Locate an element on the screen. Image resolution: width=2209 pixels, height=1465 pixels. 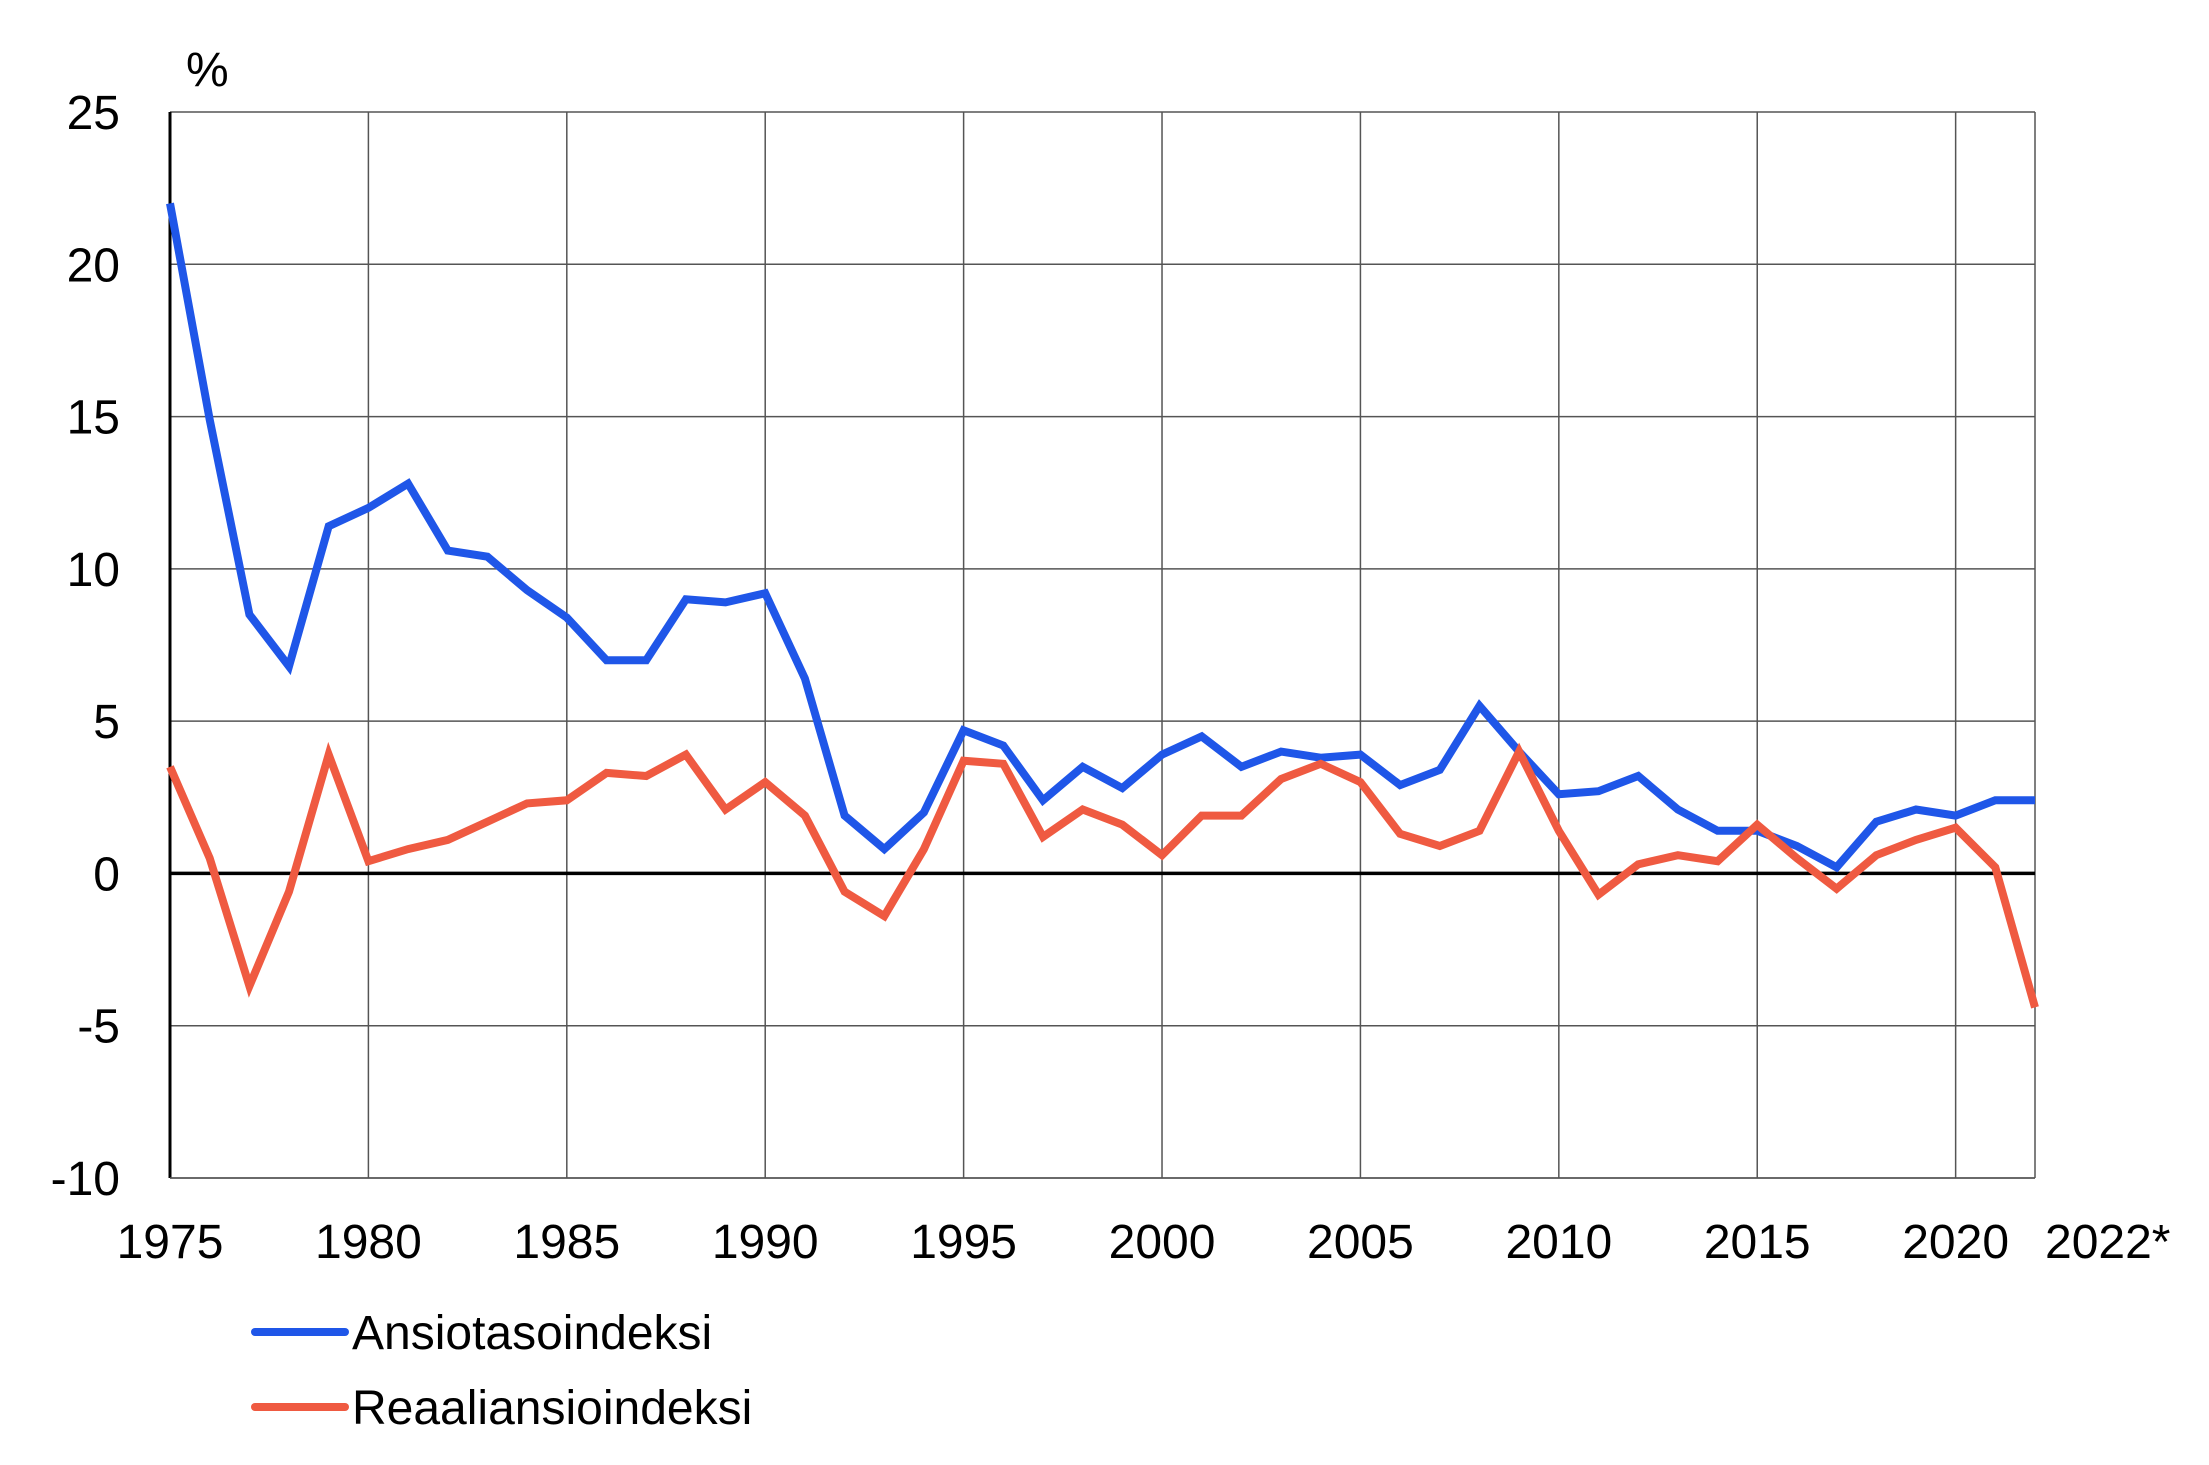
y-tick-label: 10 is located at coordinates (93, 570).